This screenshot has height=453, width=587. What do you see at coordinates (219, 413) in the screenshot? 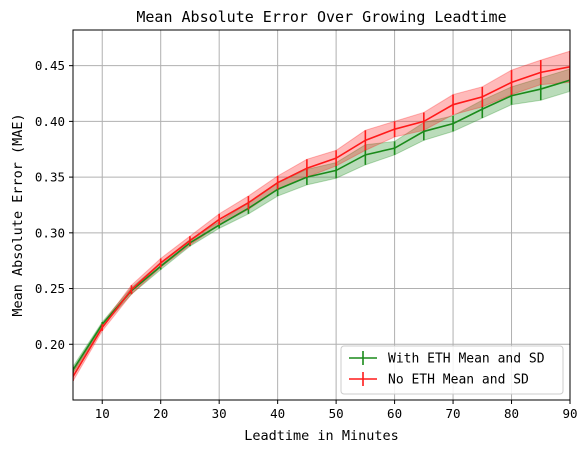
I see `x-tick-label: 30` at bounding box center [219, 413].